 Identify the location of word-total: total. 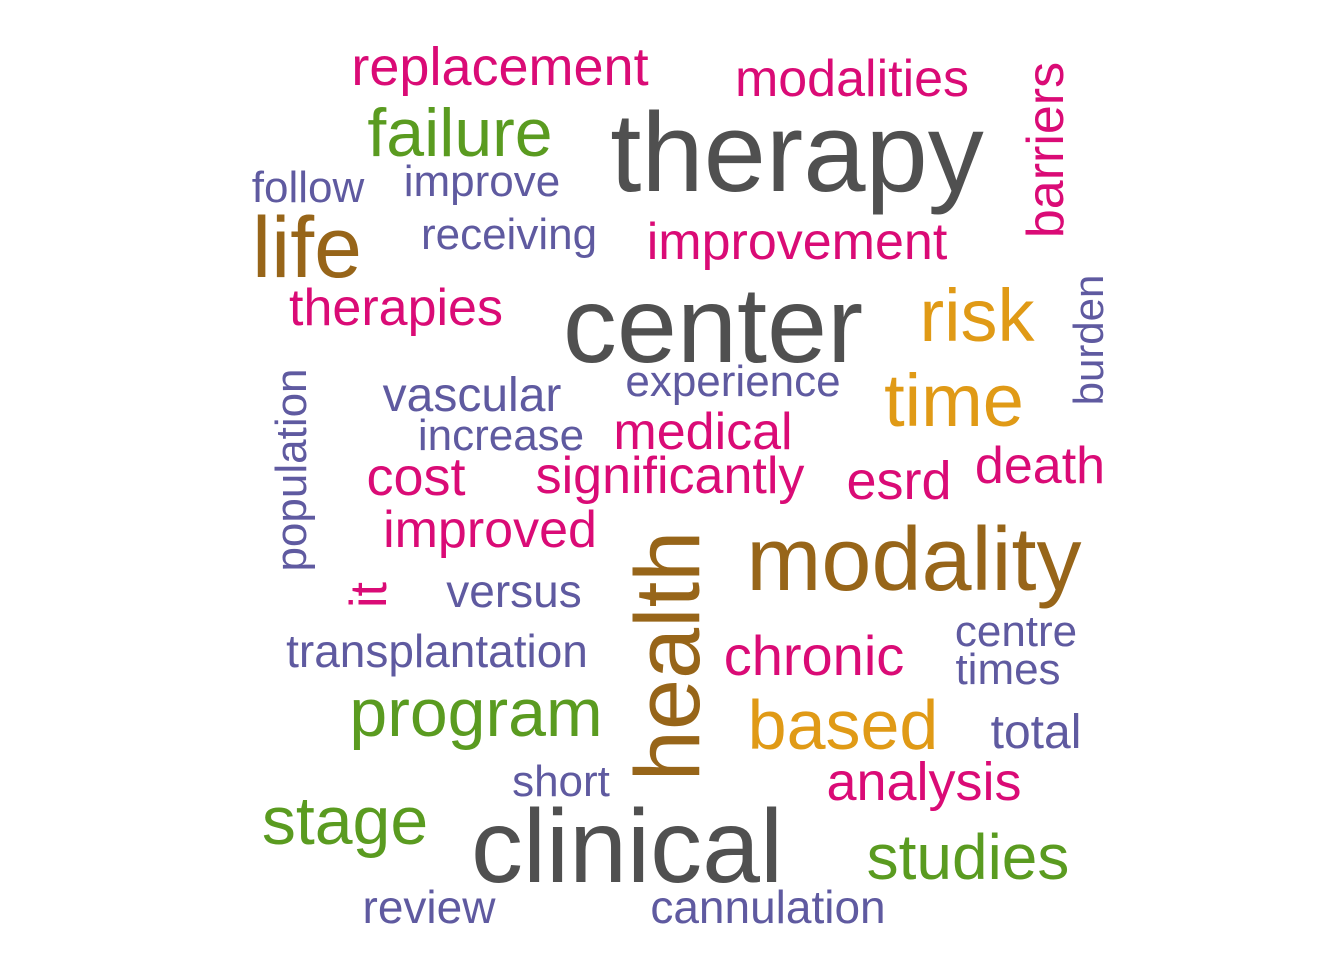
(1036, 732).